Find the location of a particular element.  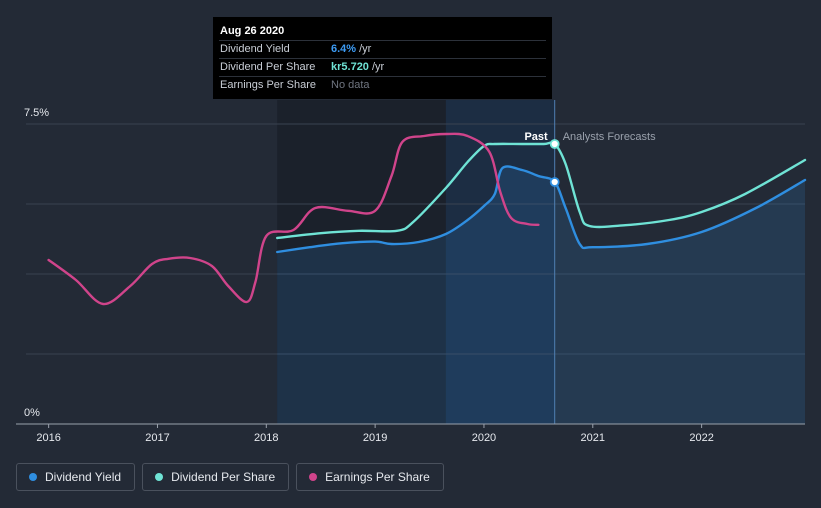

dividend-per-share-line is located at coordinates (541, 190).